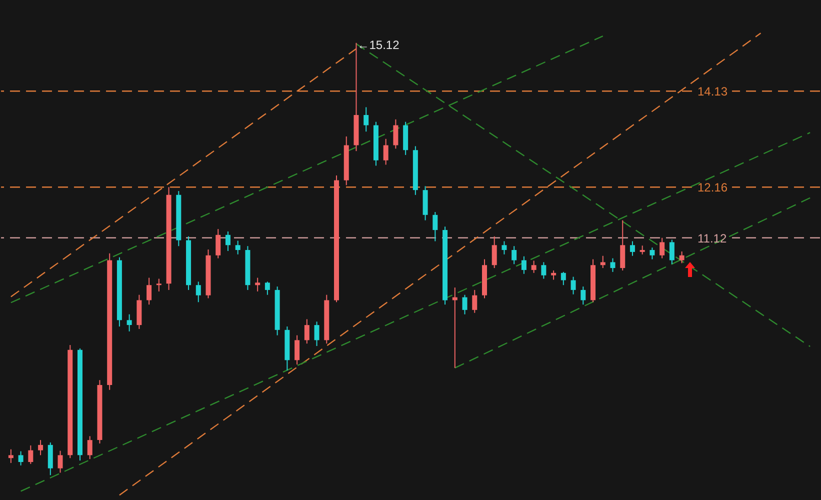 The image size is (821, 500). What do you see at coordinates (713, 187) in the screenshot?
I see `y-tick-label: 12.16` at bounding box center [713, 187].